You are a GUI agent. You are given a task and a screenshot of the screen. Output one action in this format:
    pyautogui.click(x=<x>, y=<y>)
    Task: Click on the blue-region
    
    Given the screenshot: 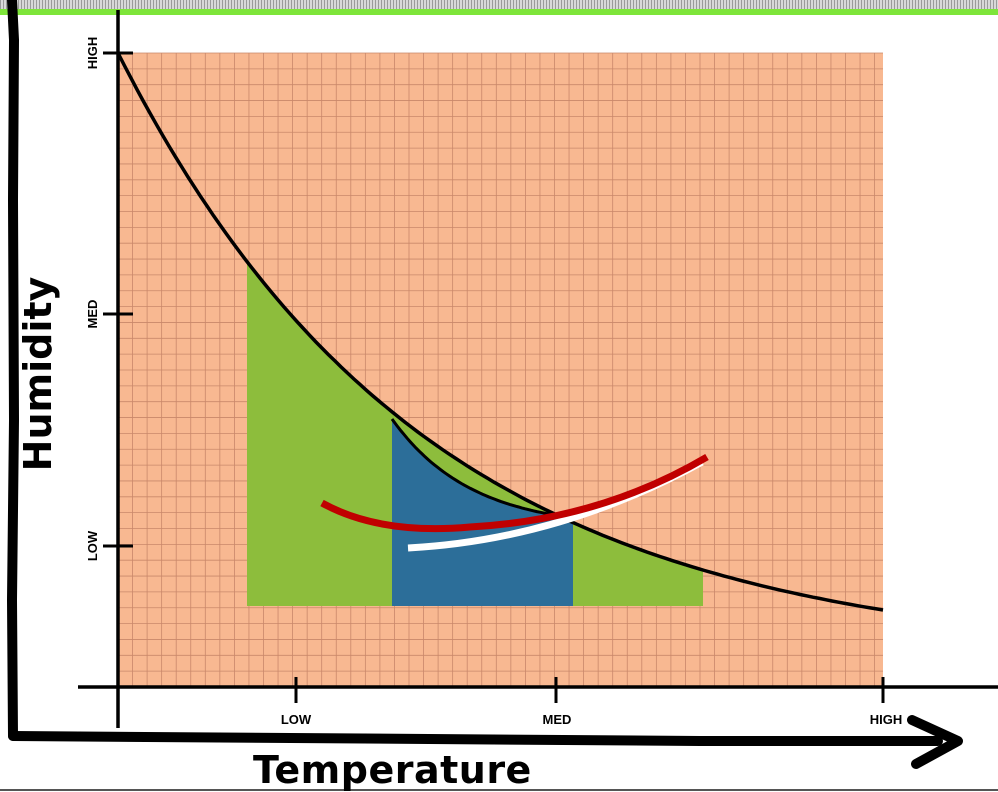 What is the action you would take?
    pyautogui.click(x=482, y=512)
    